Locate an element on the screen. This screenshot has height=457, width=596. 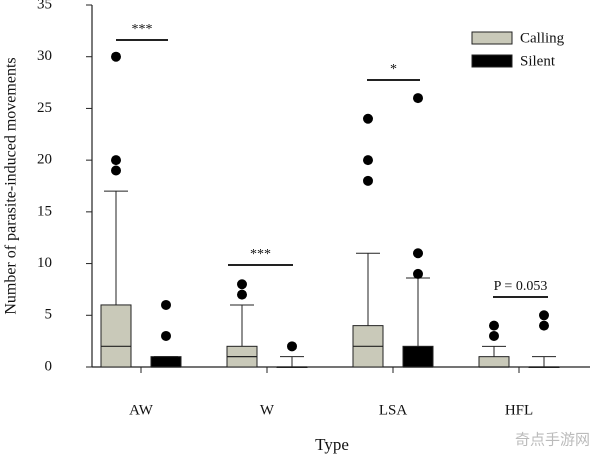
y-tick-label: 35 is located at coordinates (44, 6).